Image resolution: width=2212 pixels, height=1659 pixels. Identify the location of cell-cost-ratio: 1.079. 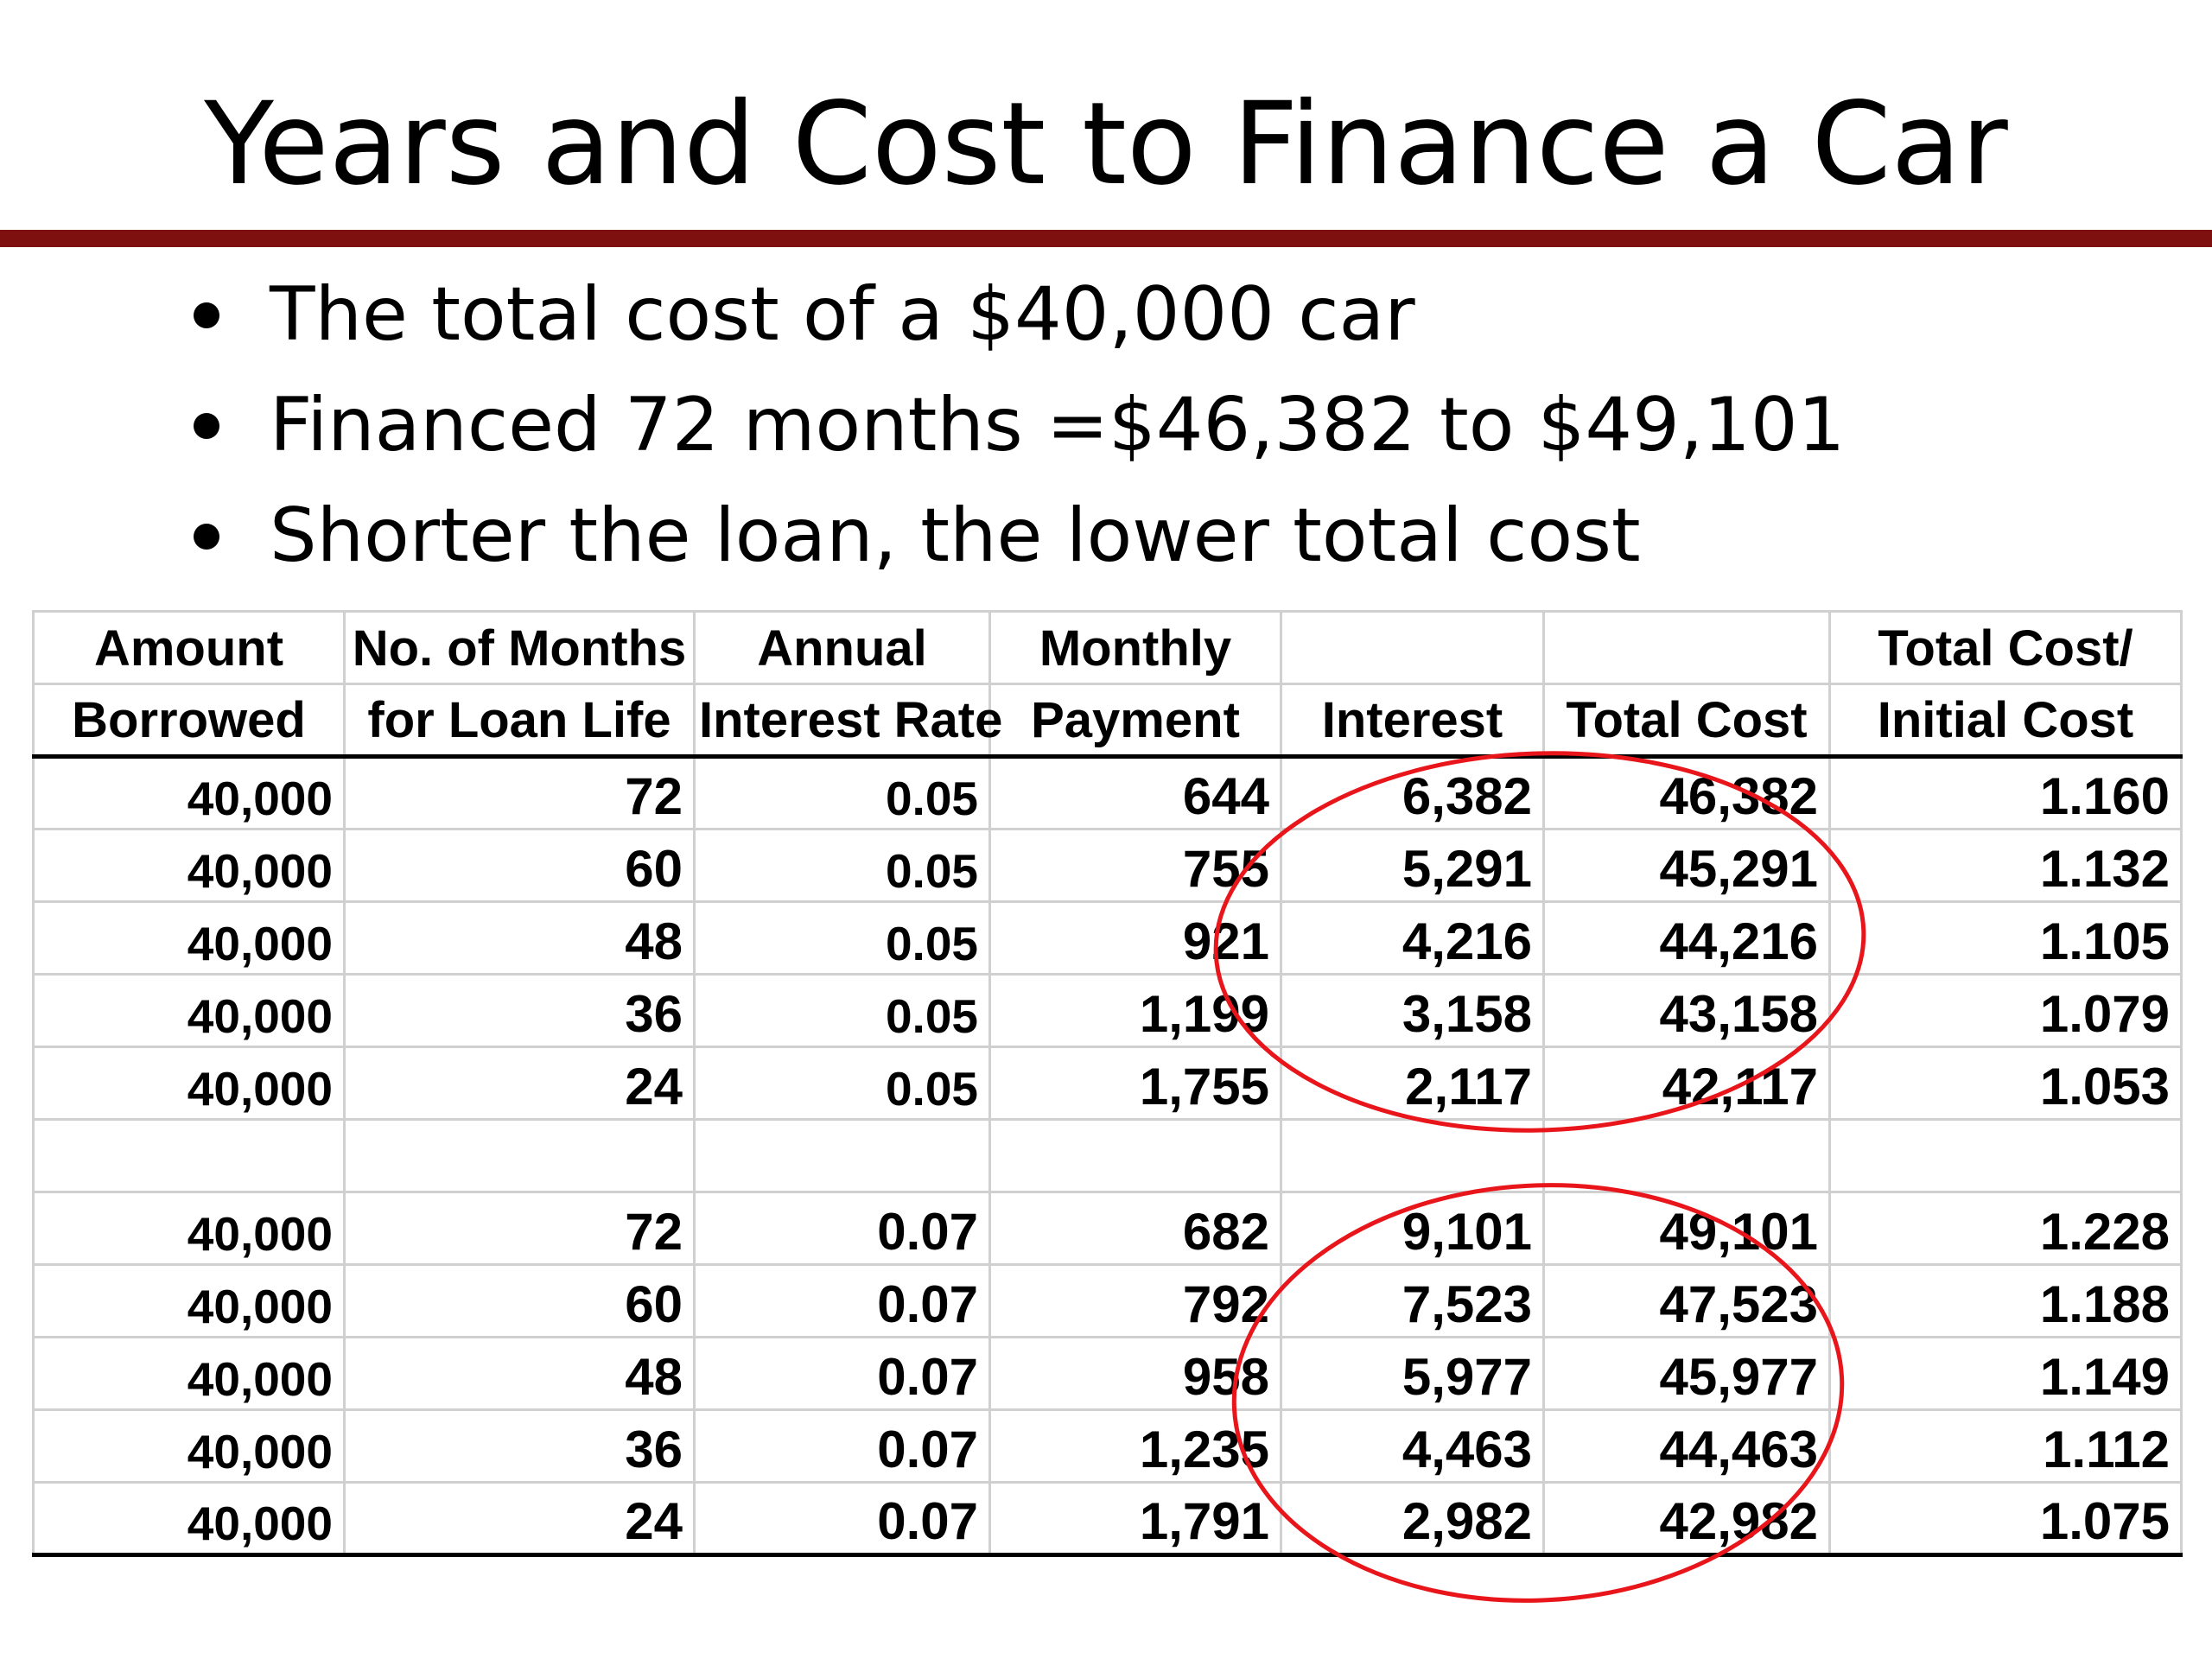
(2005, 1011).